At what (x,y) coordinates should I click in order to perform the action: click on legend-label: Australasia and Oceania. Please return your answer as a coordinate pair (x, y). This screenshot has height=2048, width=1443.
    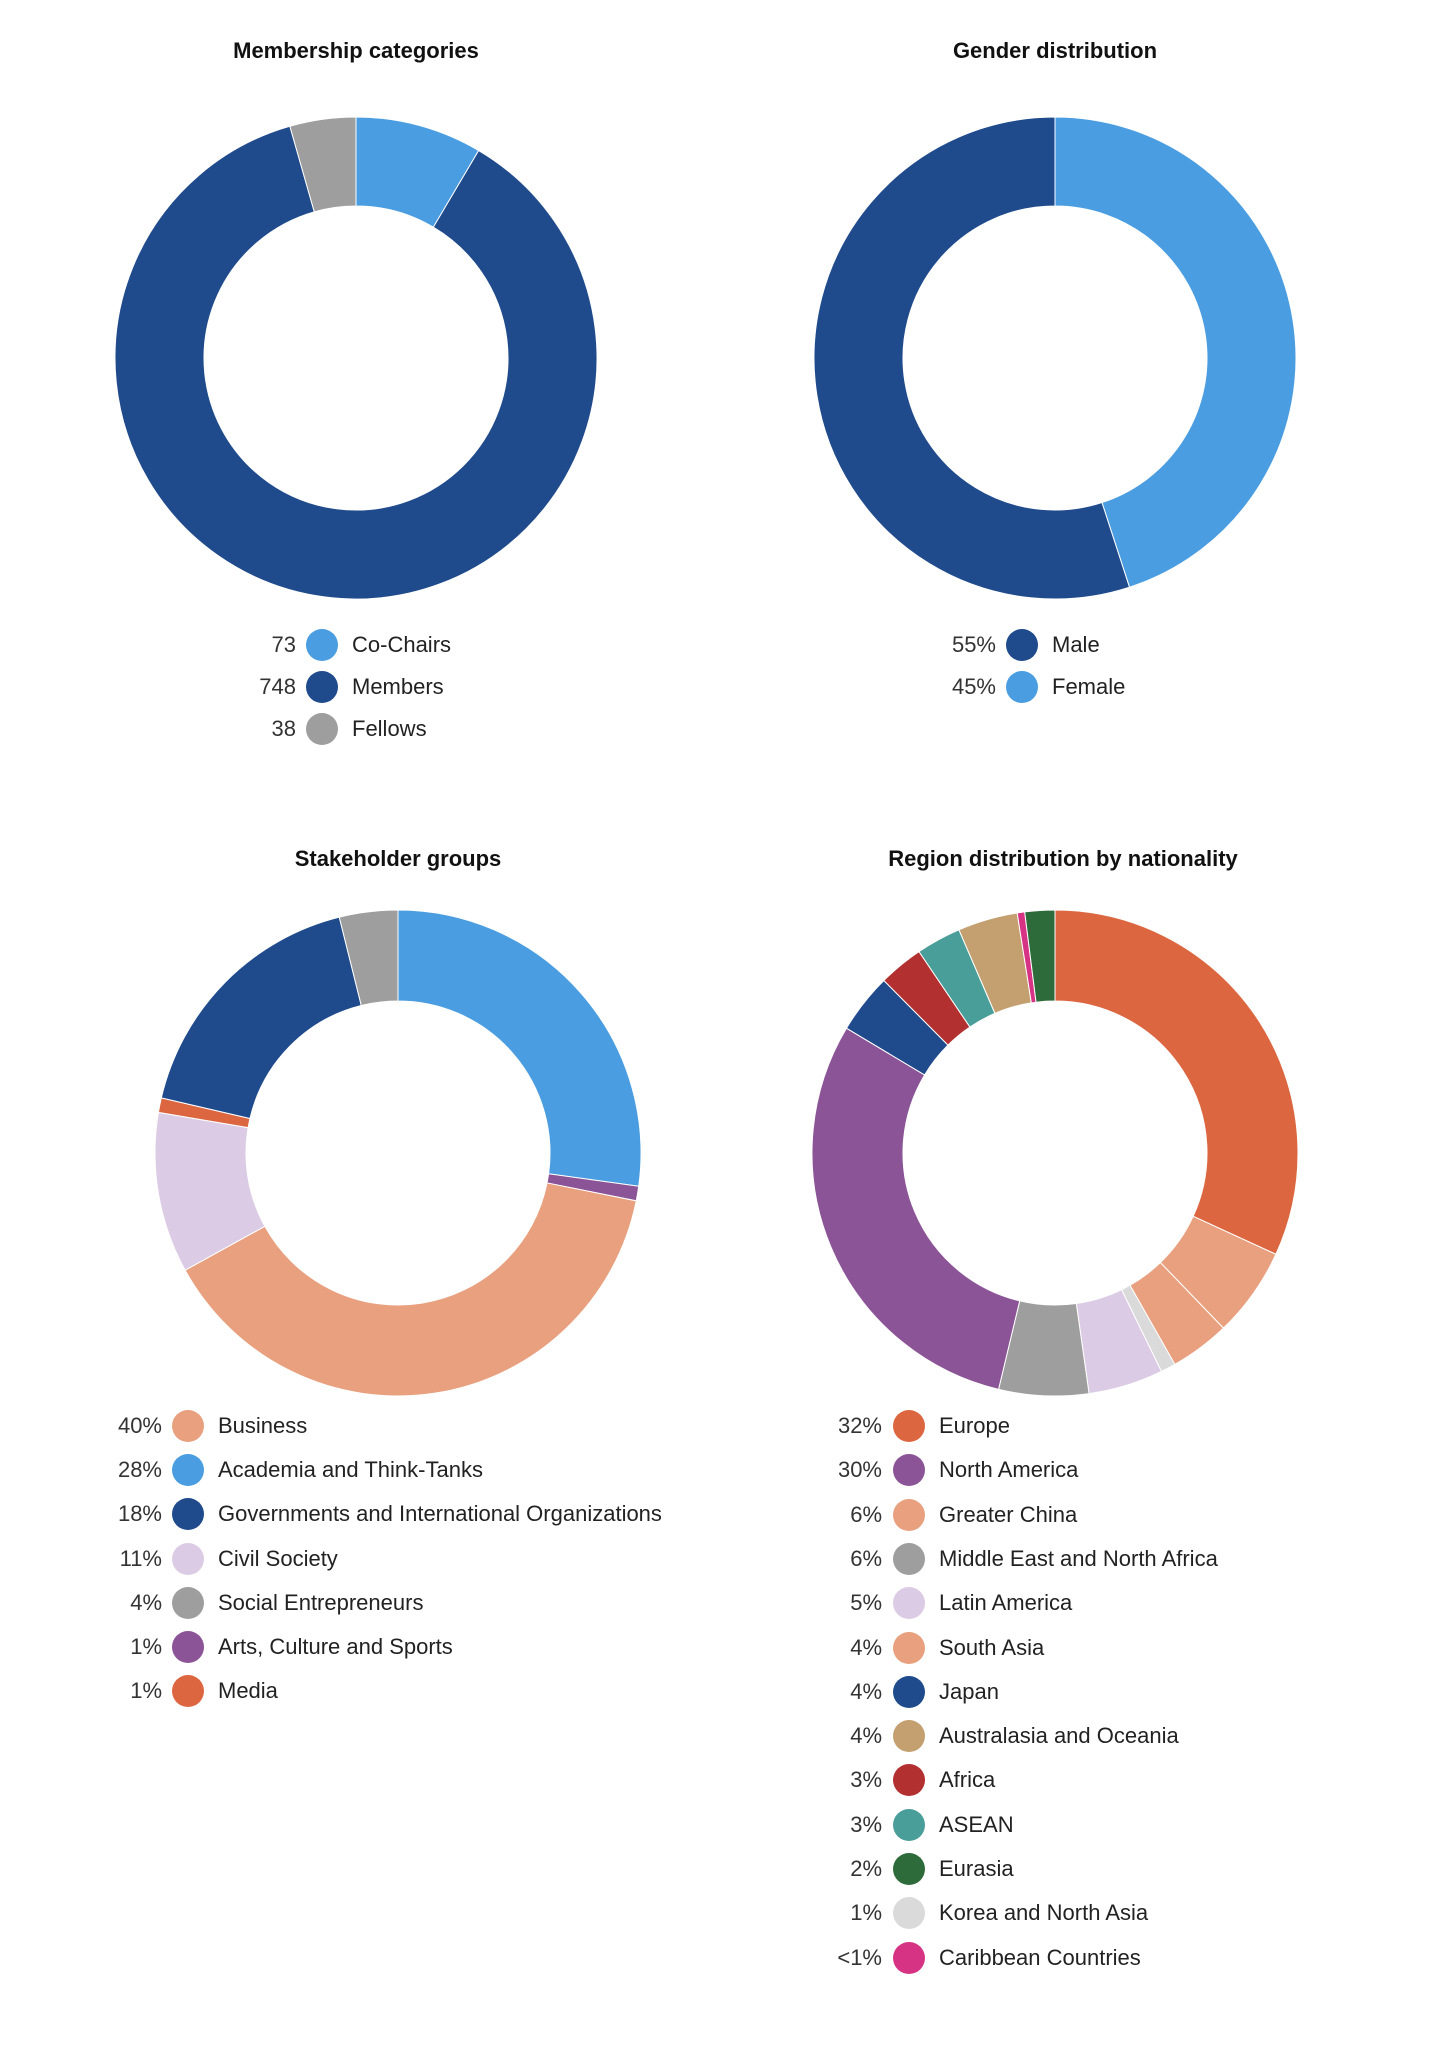
    Looking at the image, I should click on (1059, 1736).